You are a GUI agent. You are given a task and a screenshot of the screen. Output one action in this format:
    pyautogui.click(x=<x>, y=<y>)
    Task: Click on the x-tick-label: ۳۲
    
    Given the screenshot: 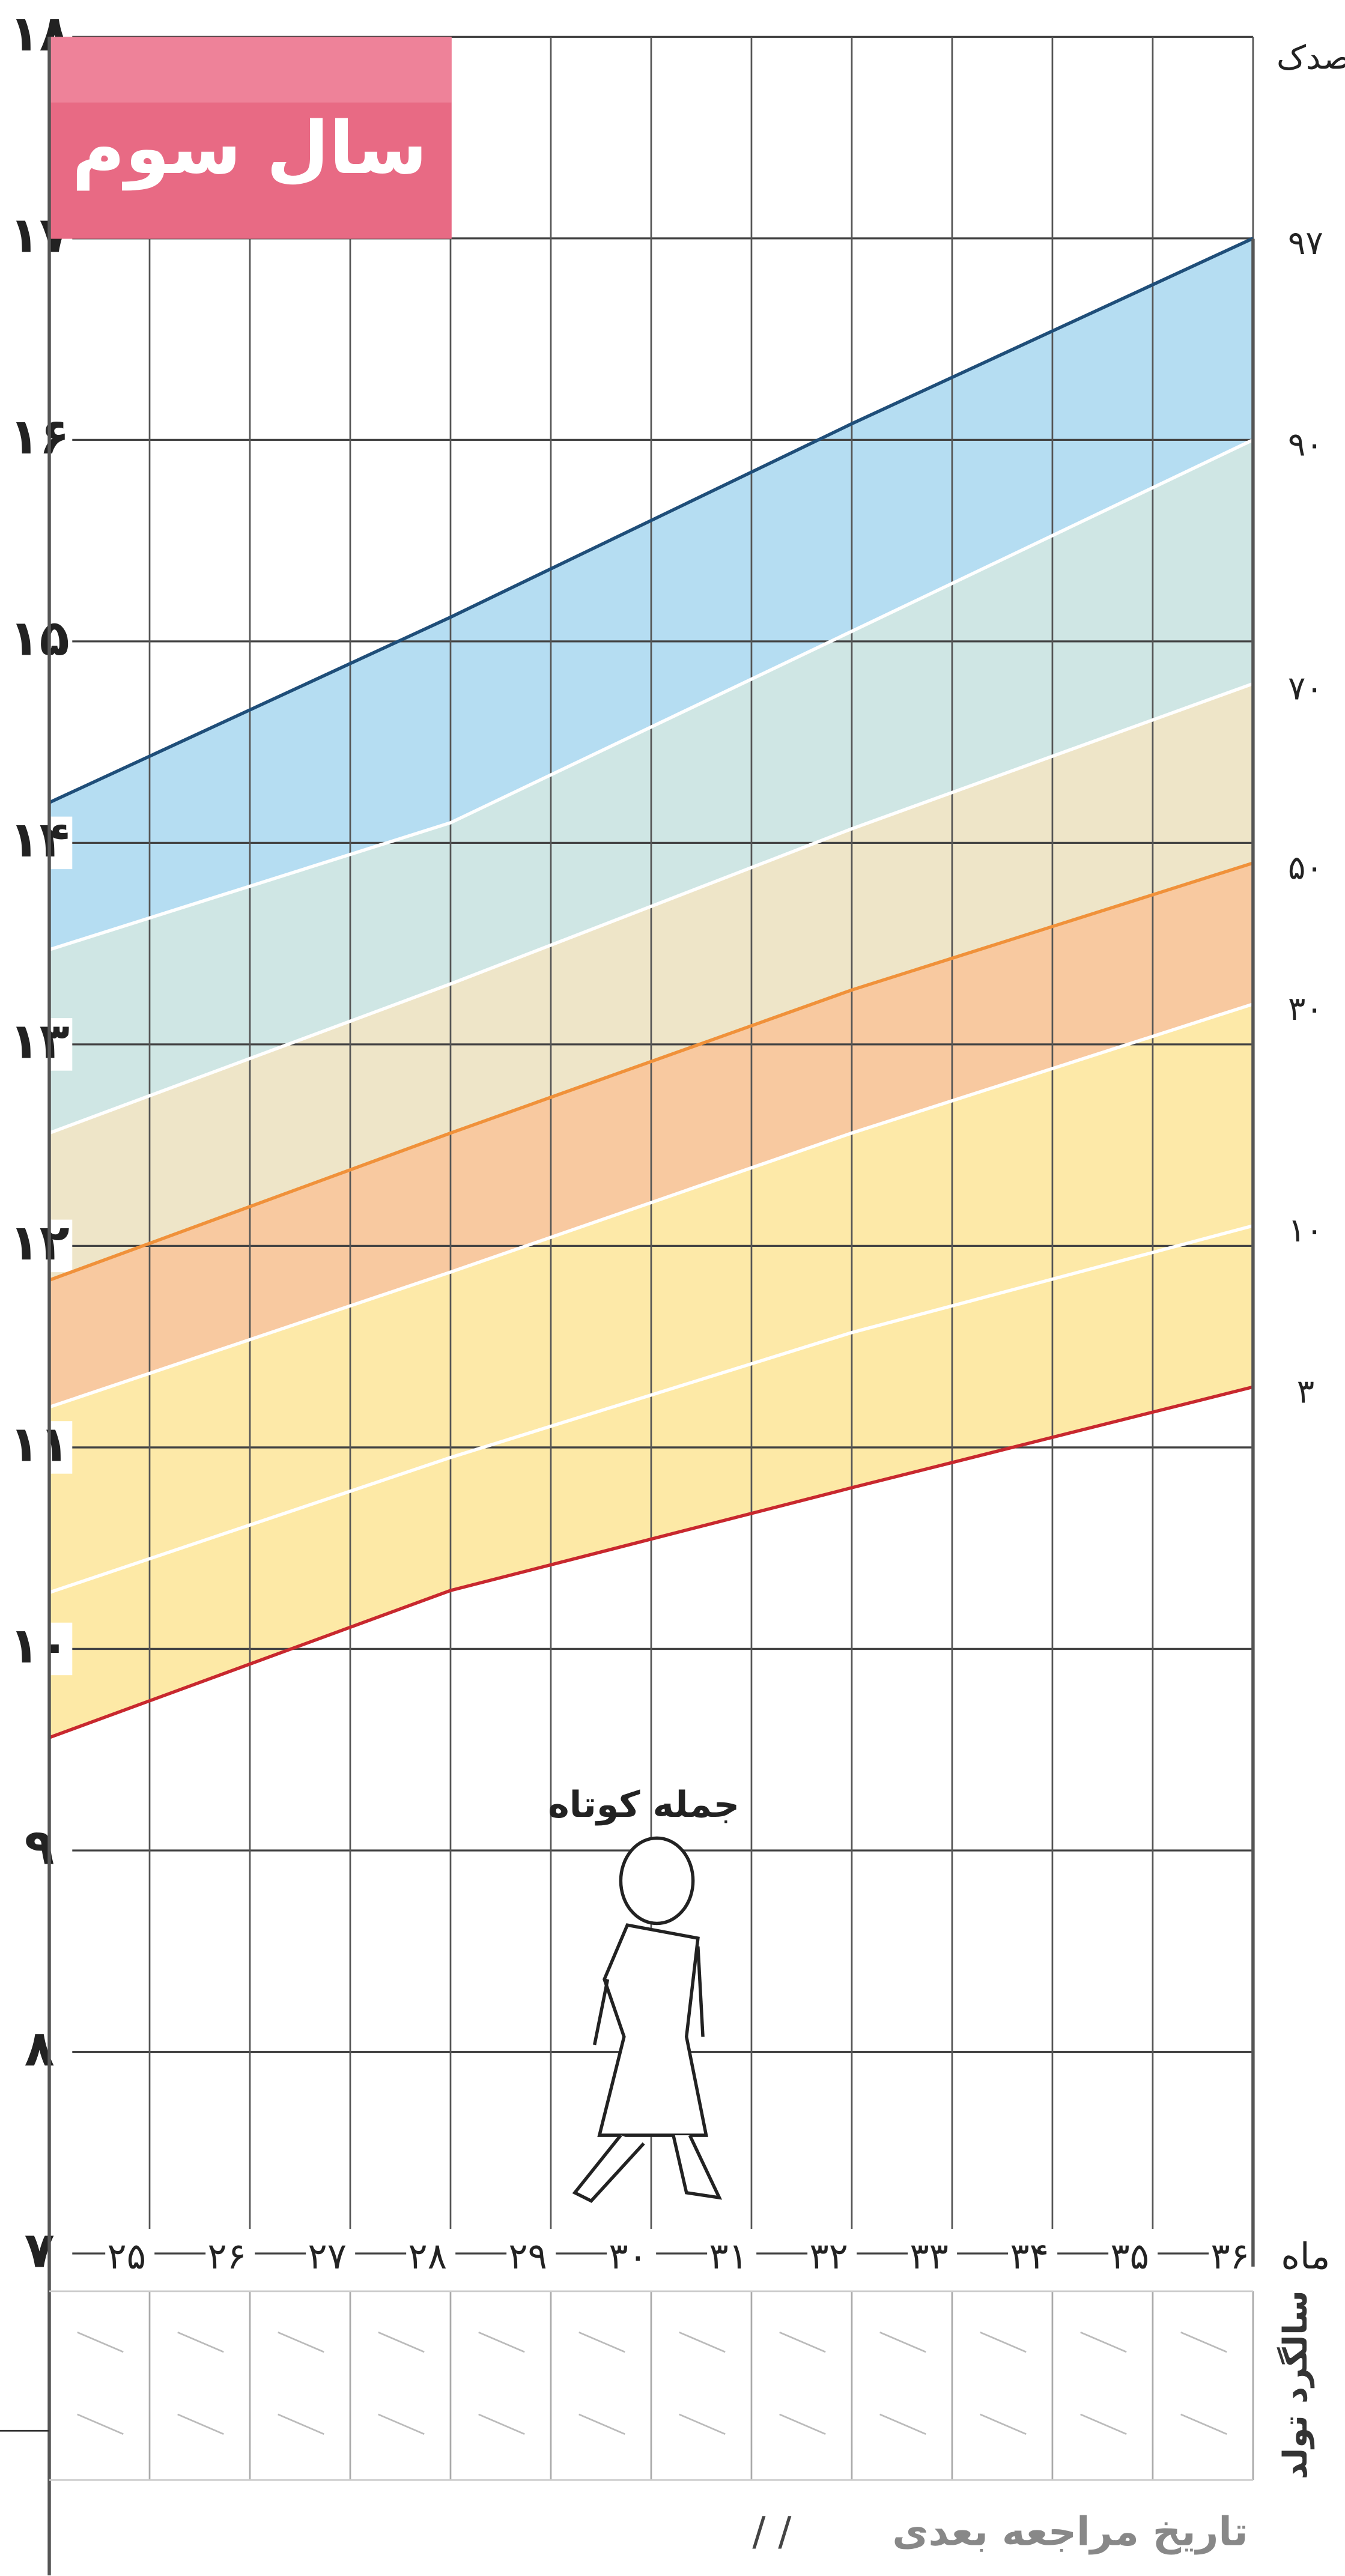 What is the action you would take?
    pyautogui.click(x=829, y=2256)
    